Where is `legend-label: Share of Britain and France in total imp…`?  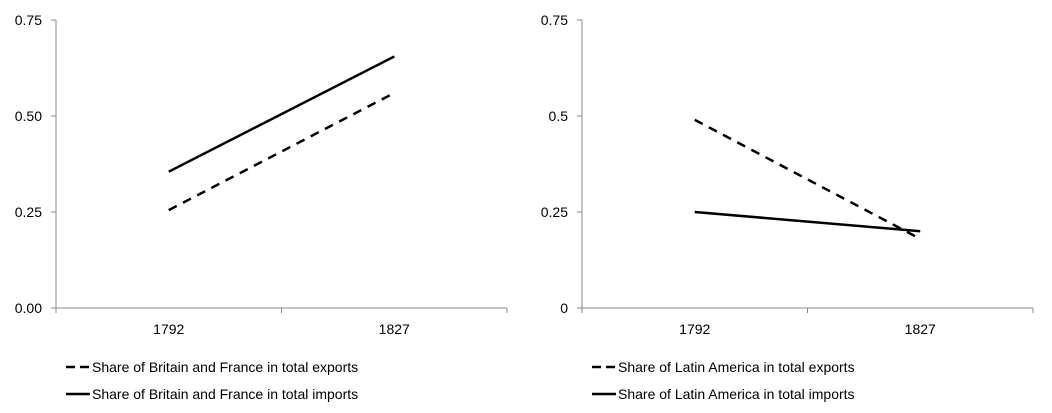 legend-label: Share of Britain and France in total imp… is located at coordinates (225, 394).